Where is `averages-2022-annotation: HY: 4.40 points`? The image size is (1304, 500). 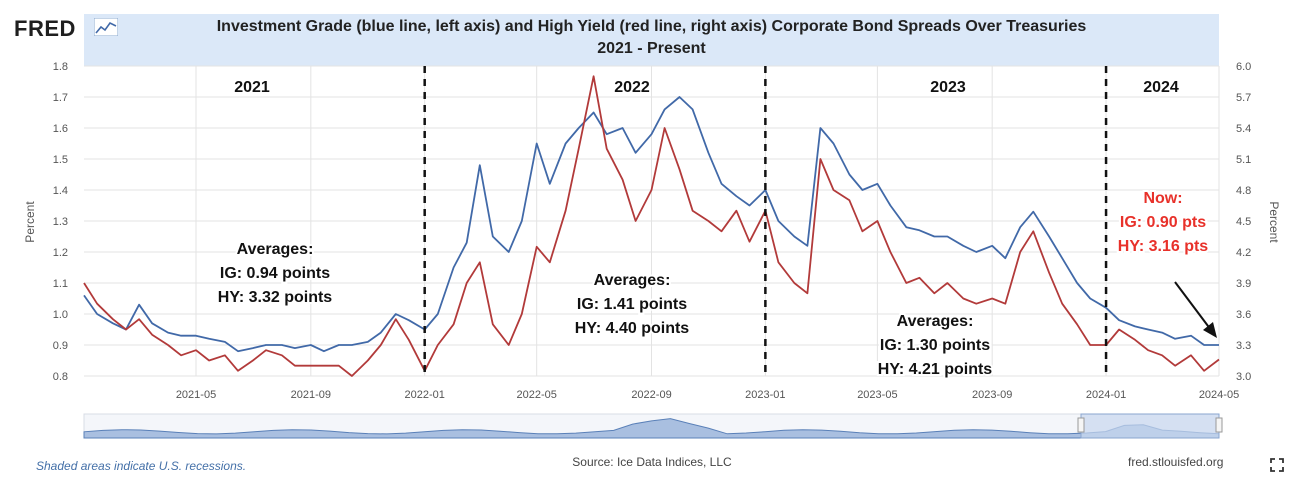
averages-2022-annotation: HY: 4.40 points is located at coordinates (632, 328).